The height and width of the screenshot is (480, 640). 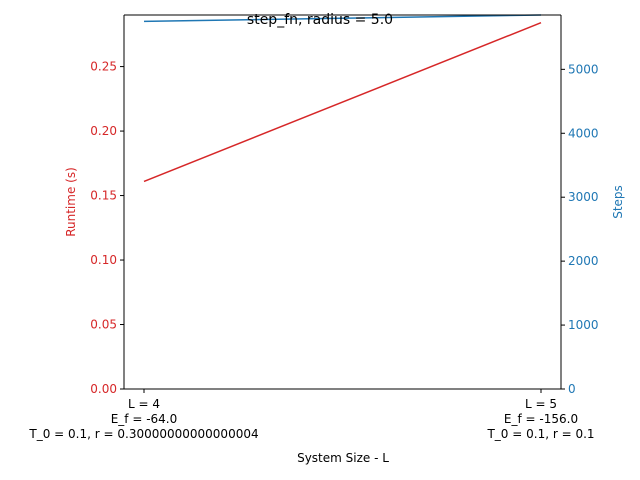 What do you see at coordinates (103, 260) in the screenshot?
I see `y-left-tick-label: 0.10` at bounding box center [103, 260].